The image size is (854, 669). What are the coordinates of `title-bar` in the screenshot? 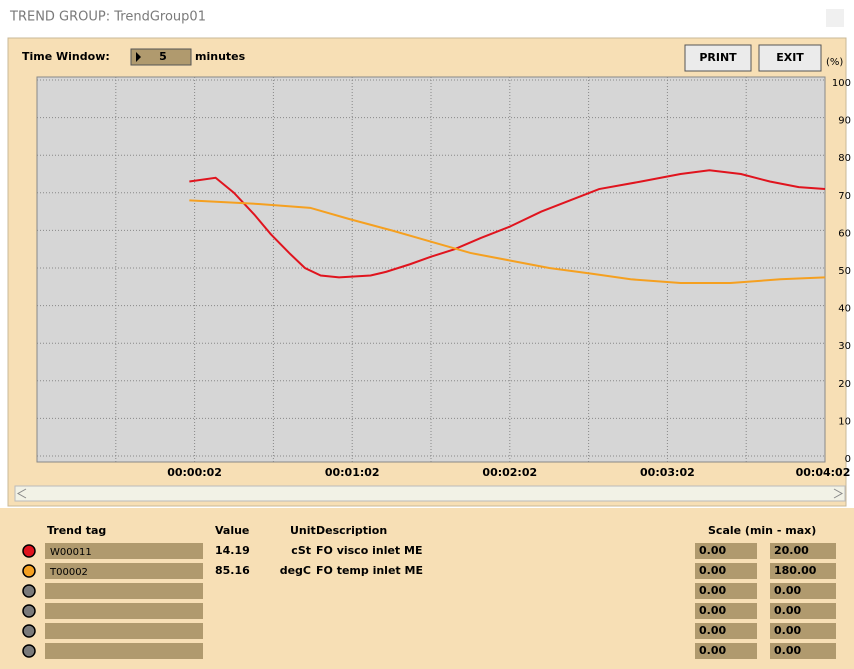 It's located at (427, 19).